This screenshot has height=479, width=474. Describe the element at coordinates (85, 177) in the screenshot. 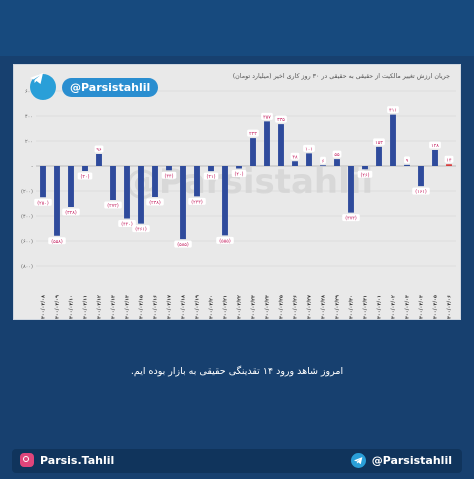

I see `data-label: (۴۰)` at that location.